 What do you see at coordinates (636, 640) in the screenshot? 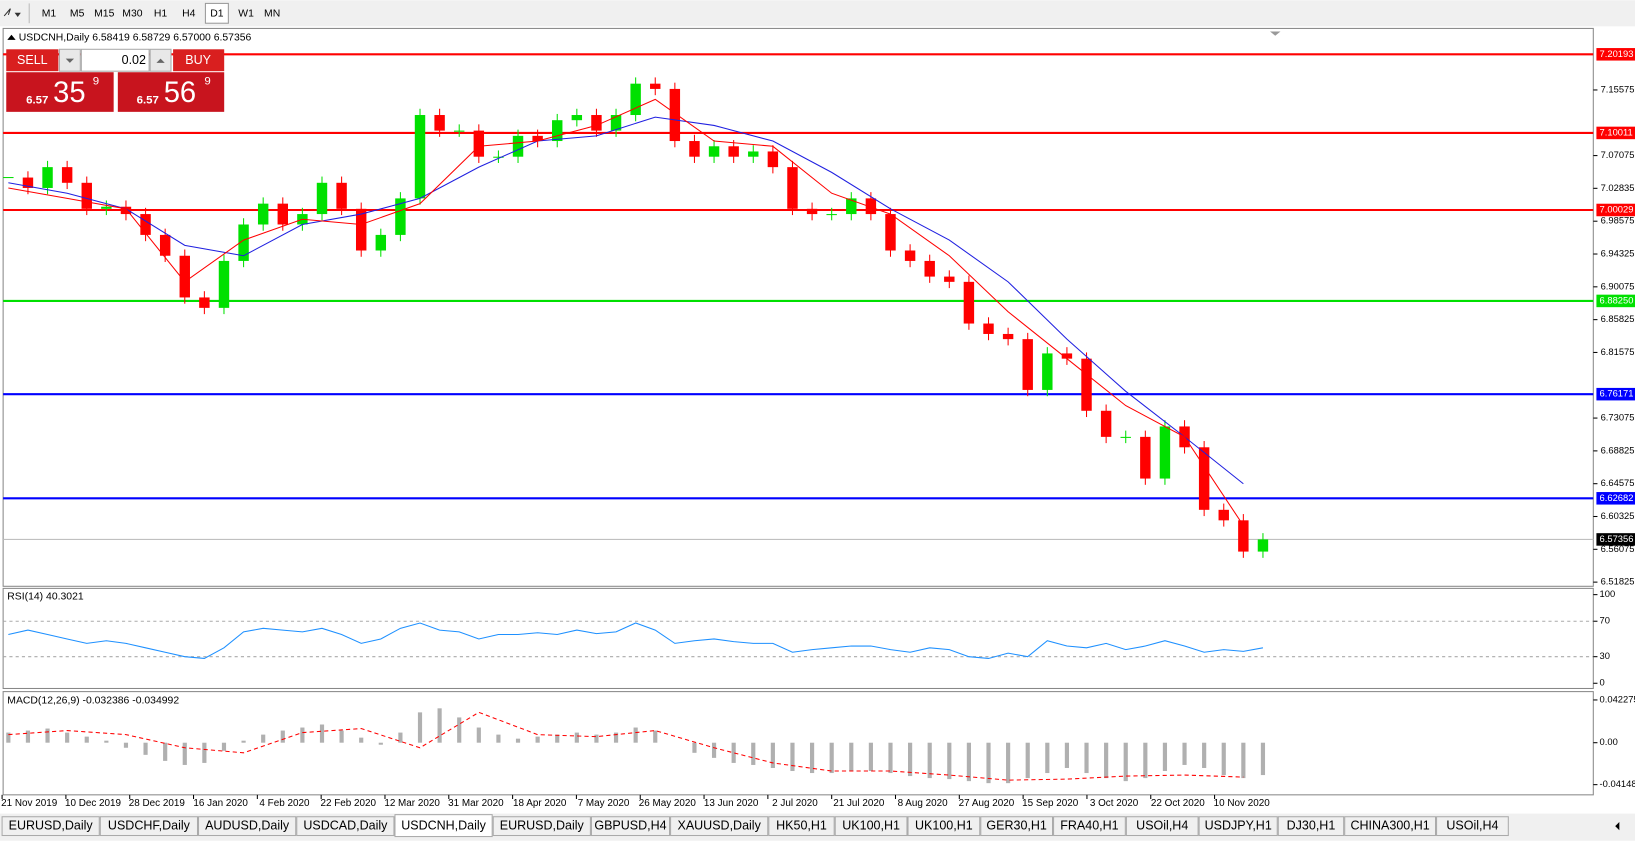
I see `rsi-line` at bounding box center [636, 640].